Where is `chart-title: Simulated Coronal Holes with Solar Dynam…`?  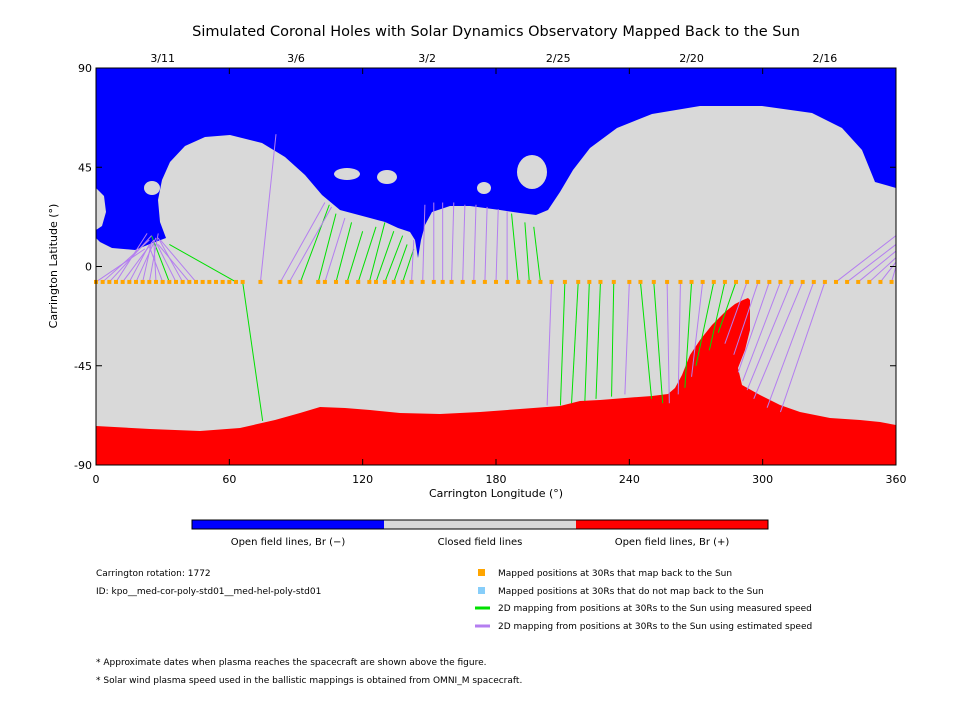 chart-title: Simulated Coronal Holes with Solar Dynam… is located at coordinates (496, 32).